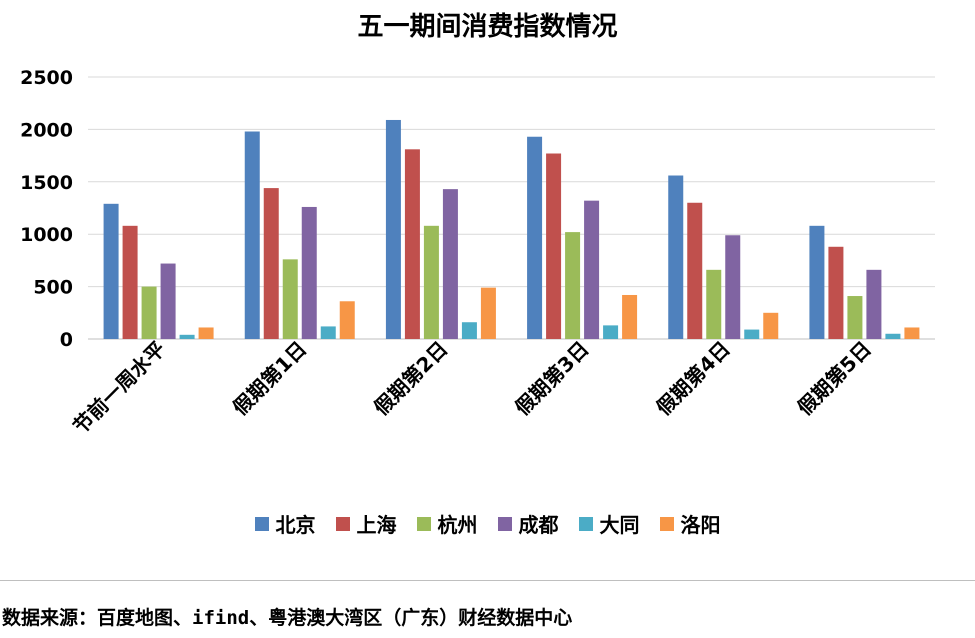 Image resolution: width=975 pixels, height=638 pixels. Describe the element at coordinates (487, 27) in the screenshot. I see `chart-title: 五一期间消费指数情况` at that location.